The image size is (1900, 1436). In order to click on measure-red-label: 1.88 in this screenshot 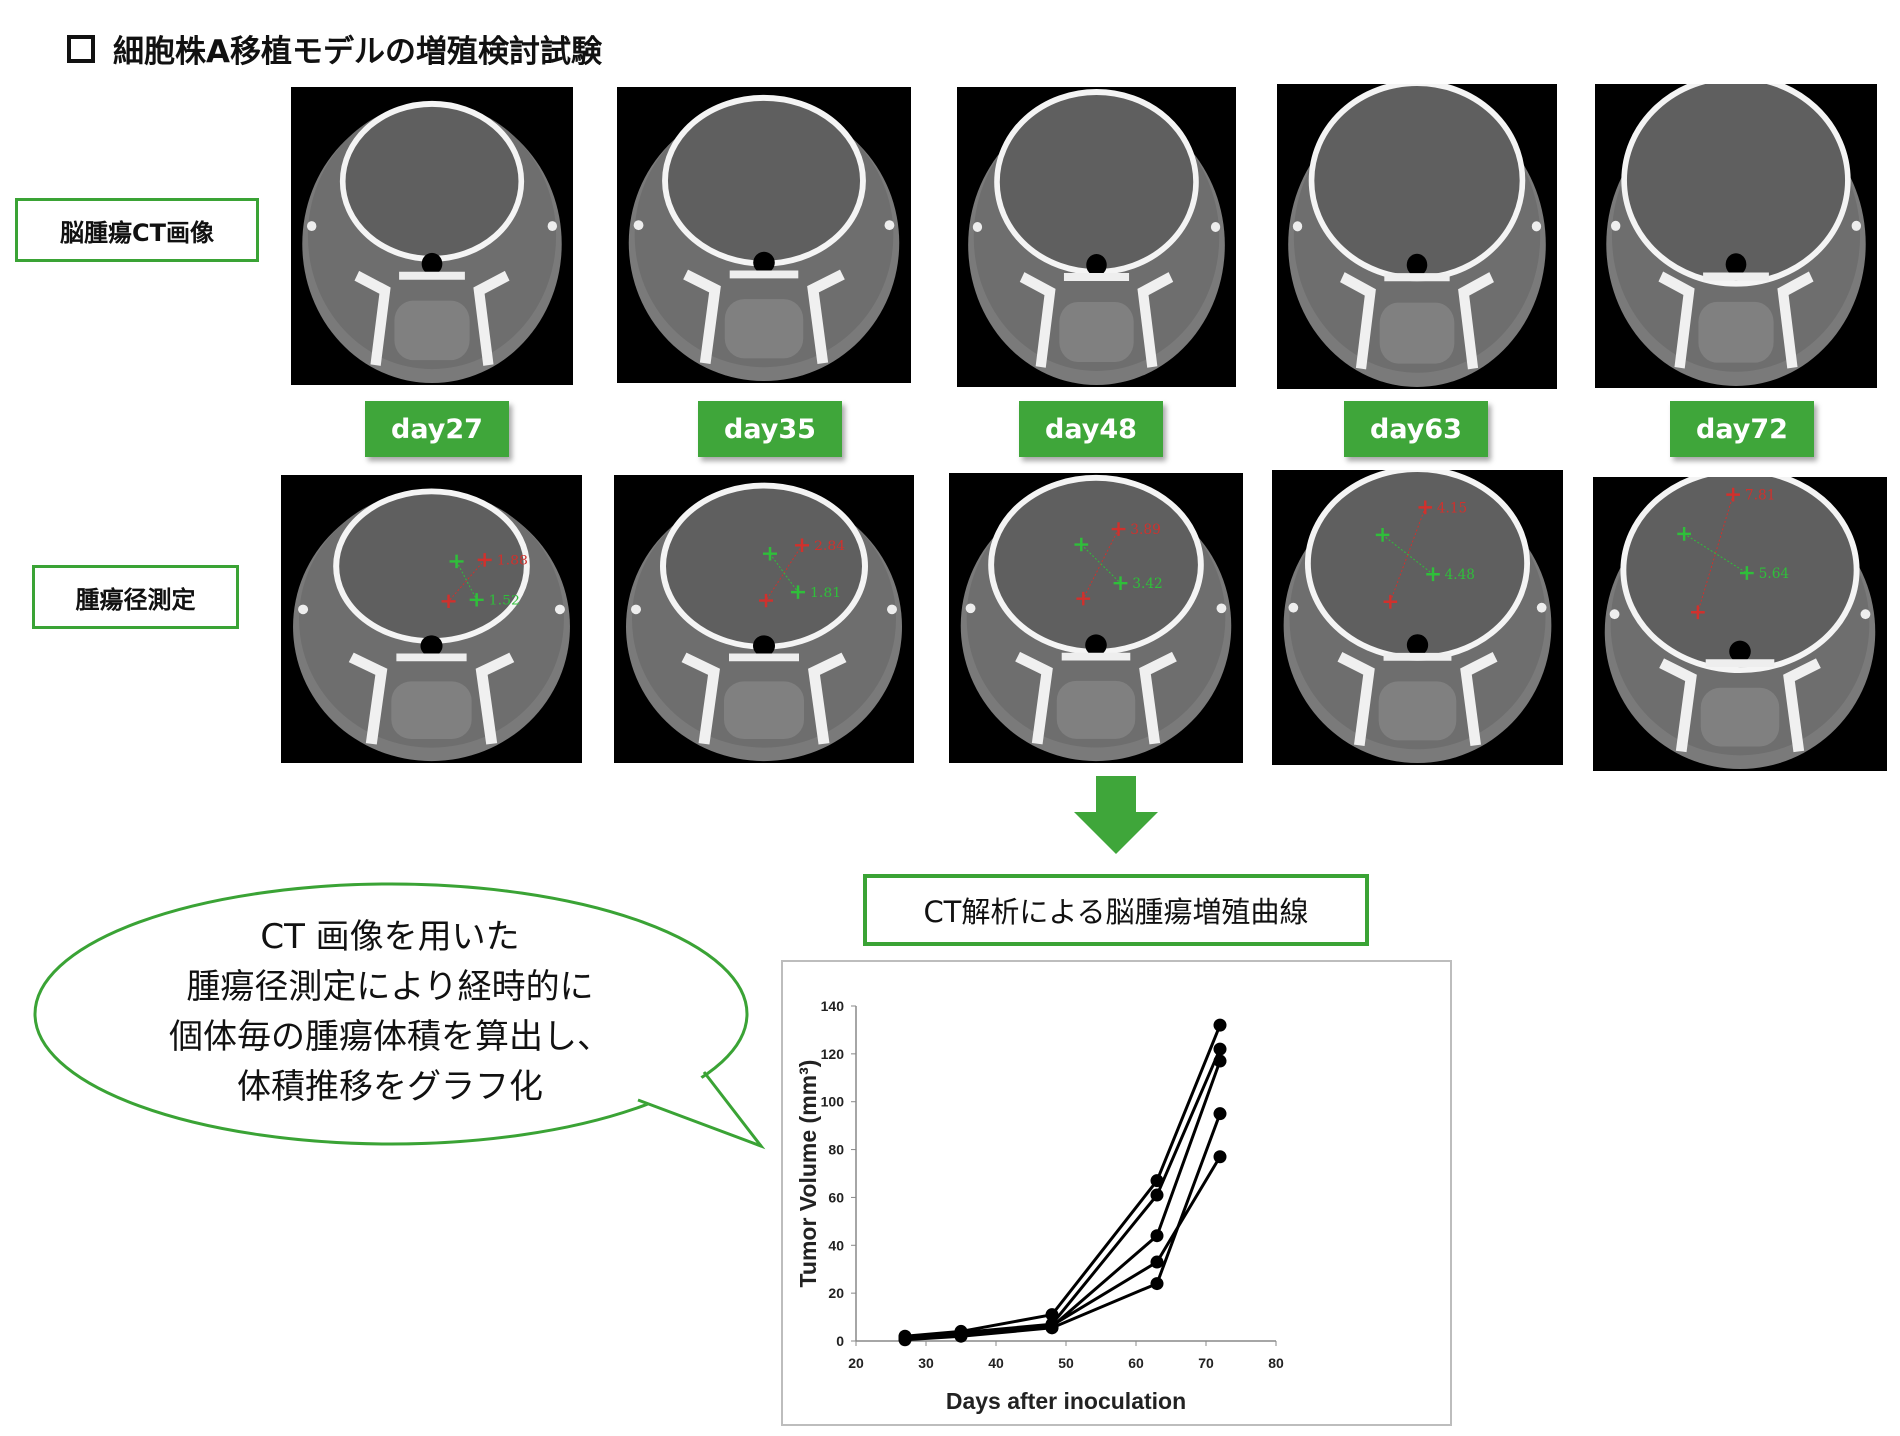, I will do `click(512, 561)`.